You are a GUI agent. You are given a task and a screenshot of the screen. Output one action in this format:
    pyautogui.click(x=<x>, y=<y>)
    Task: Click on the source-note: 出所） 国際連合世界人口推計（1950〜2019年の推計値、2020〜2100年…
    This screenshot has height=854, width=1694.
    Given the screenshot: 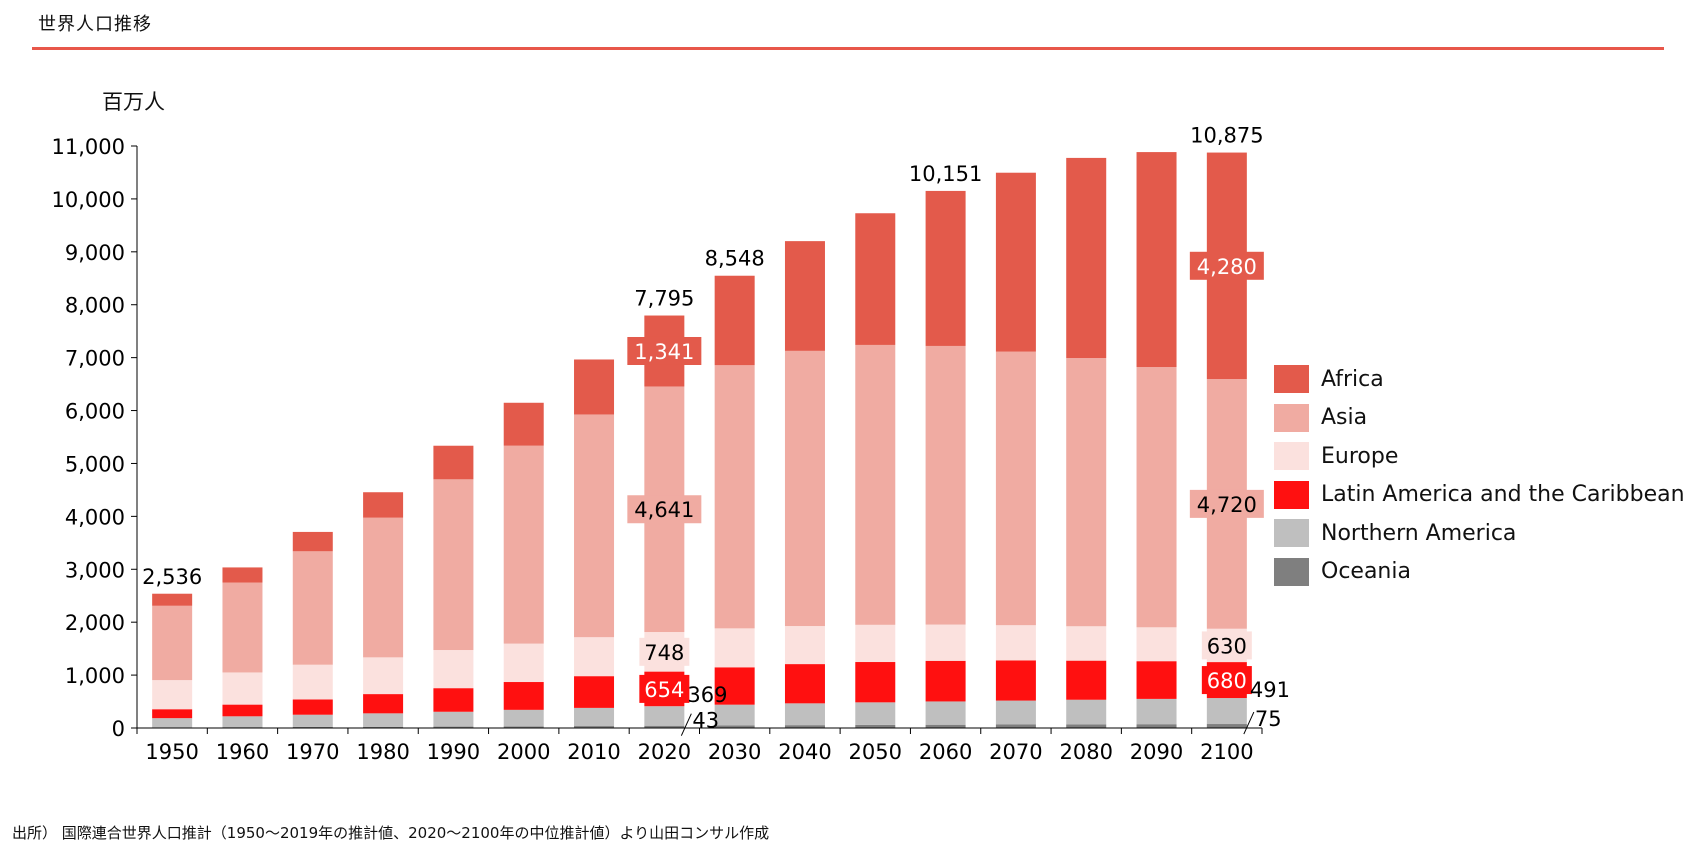 What is the action you would take?
    pyautogui.click(x=391, y=833)
    